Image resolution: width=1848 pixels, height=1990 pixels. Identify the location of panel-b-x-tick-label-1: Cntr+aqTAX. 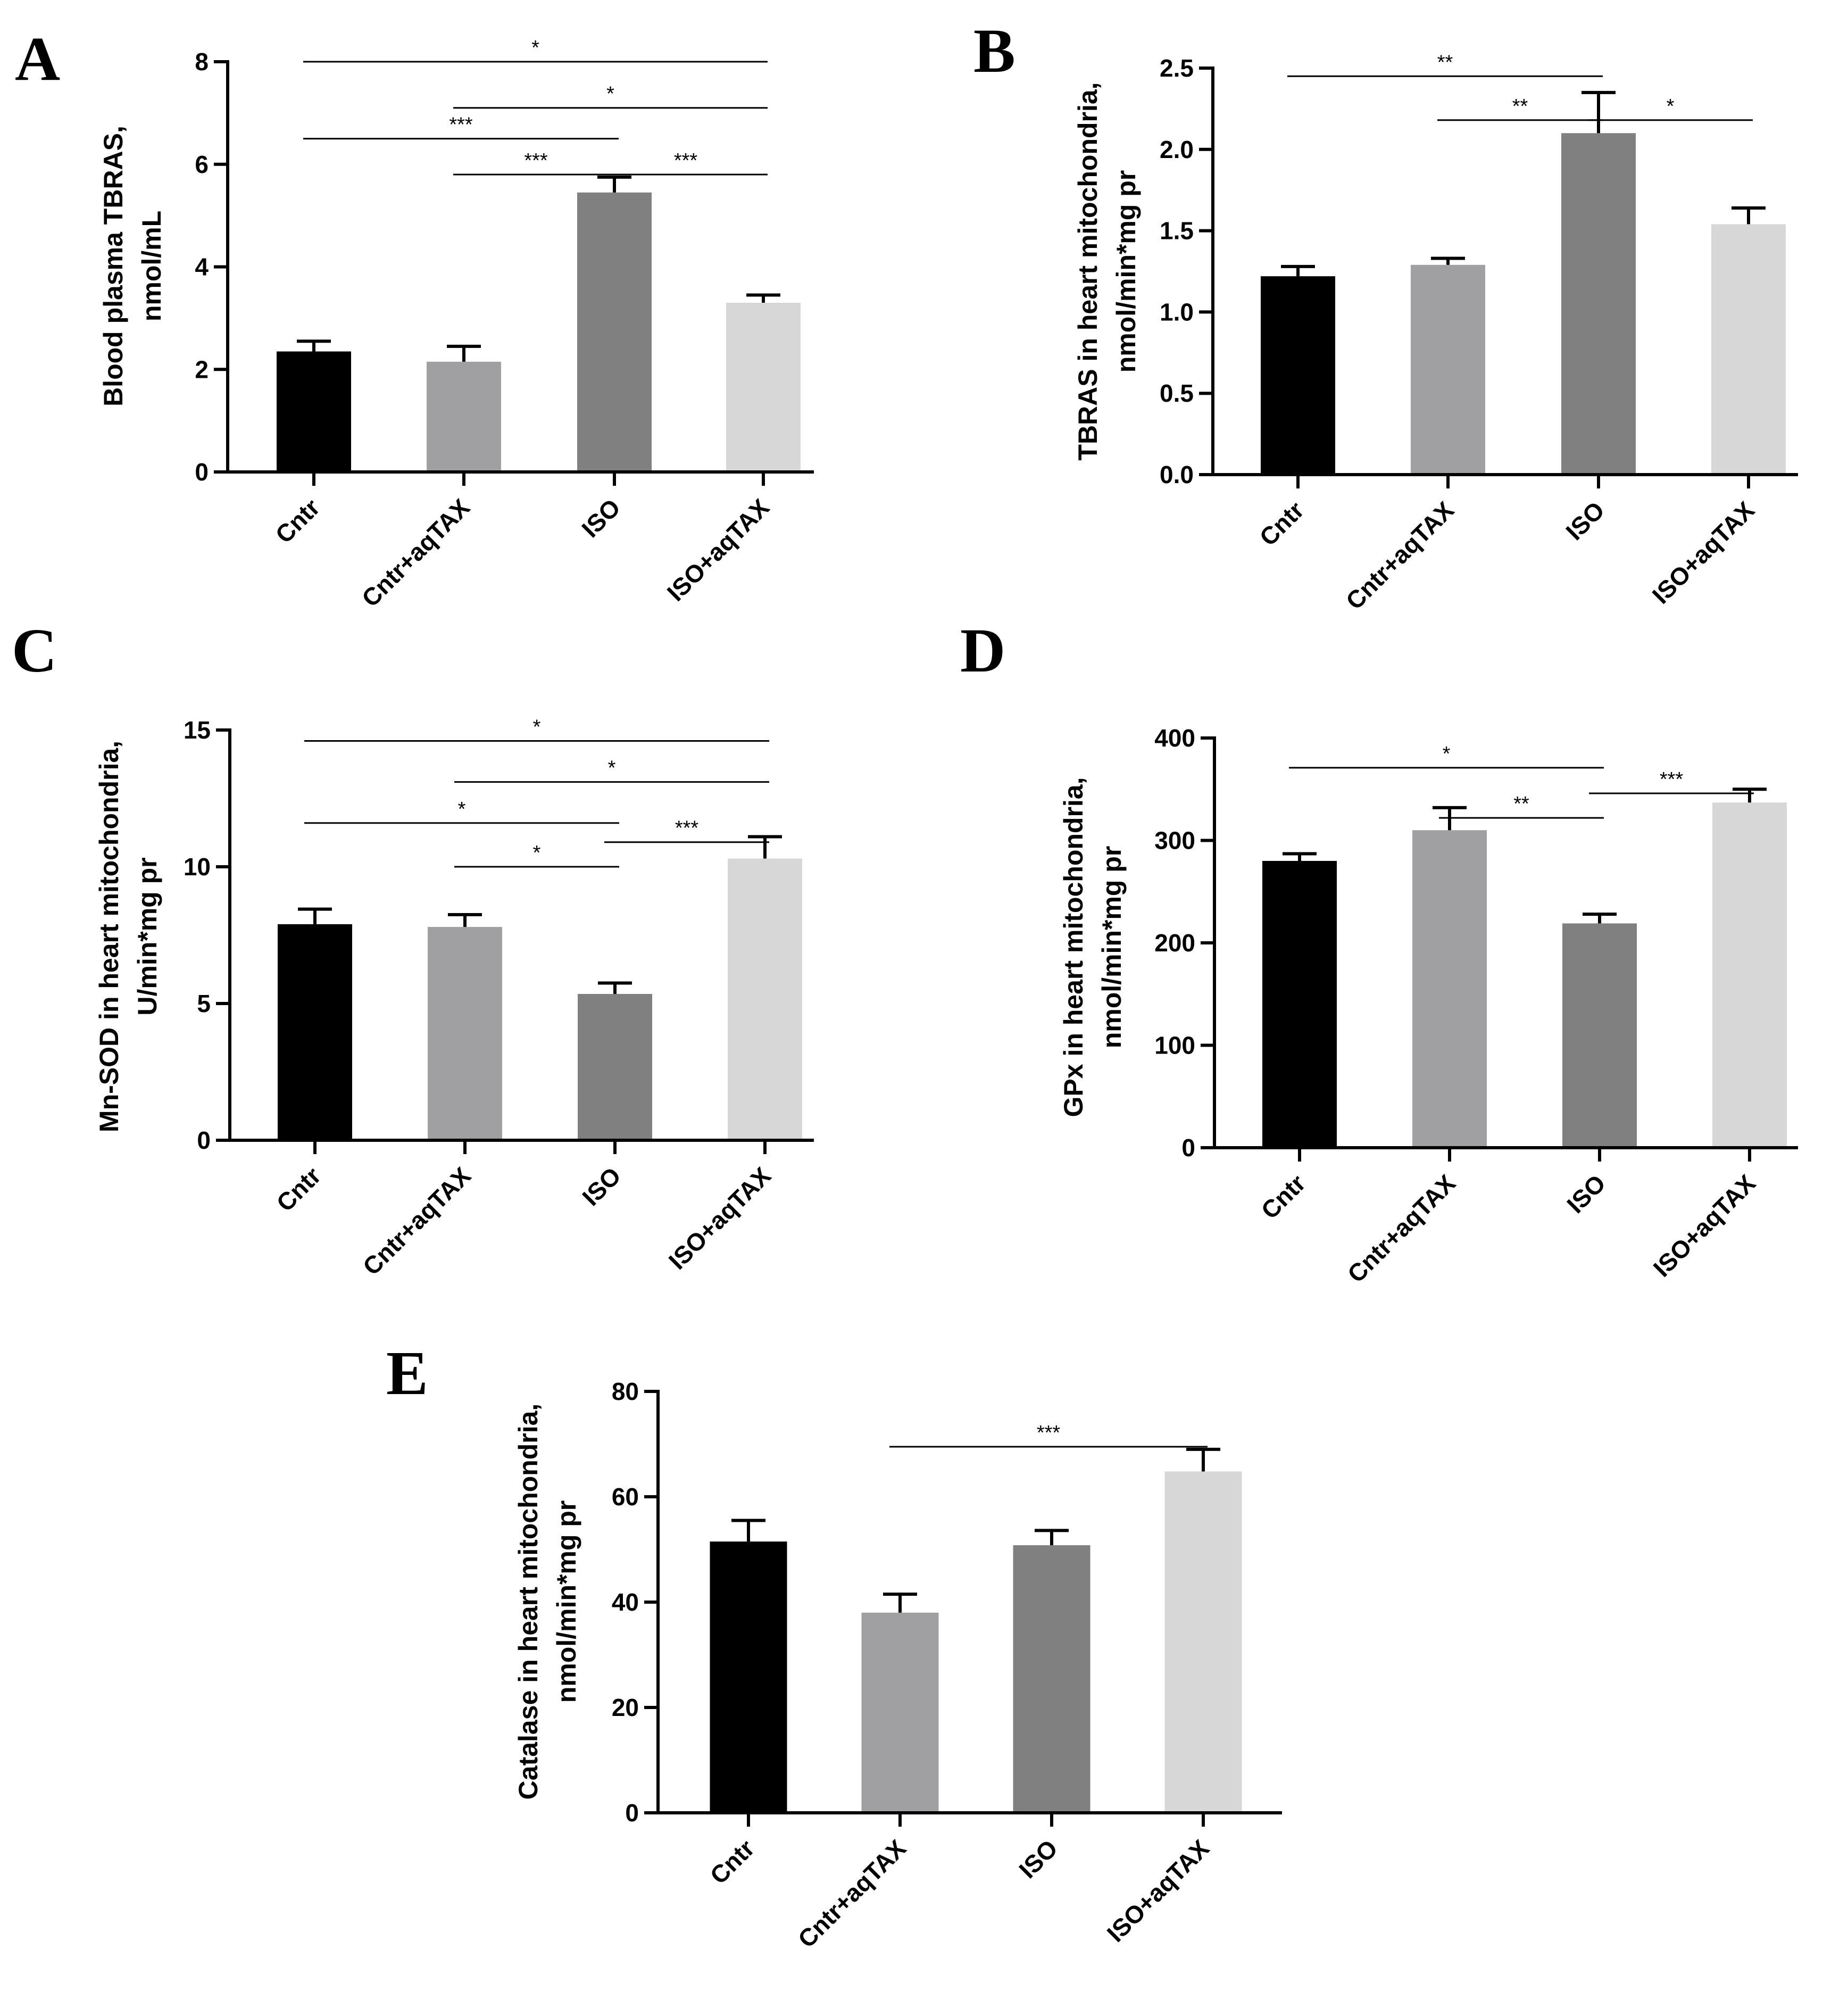
(1400, 555).